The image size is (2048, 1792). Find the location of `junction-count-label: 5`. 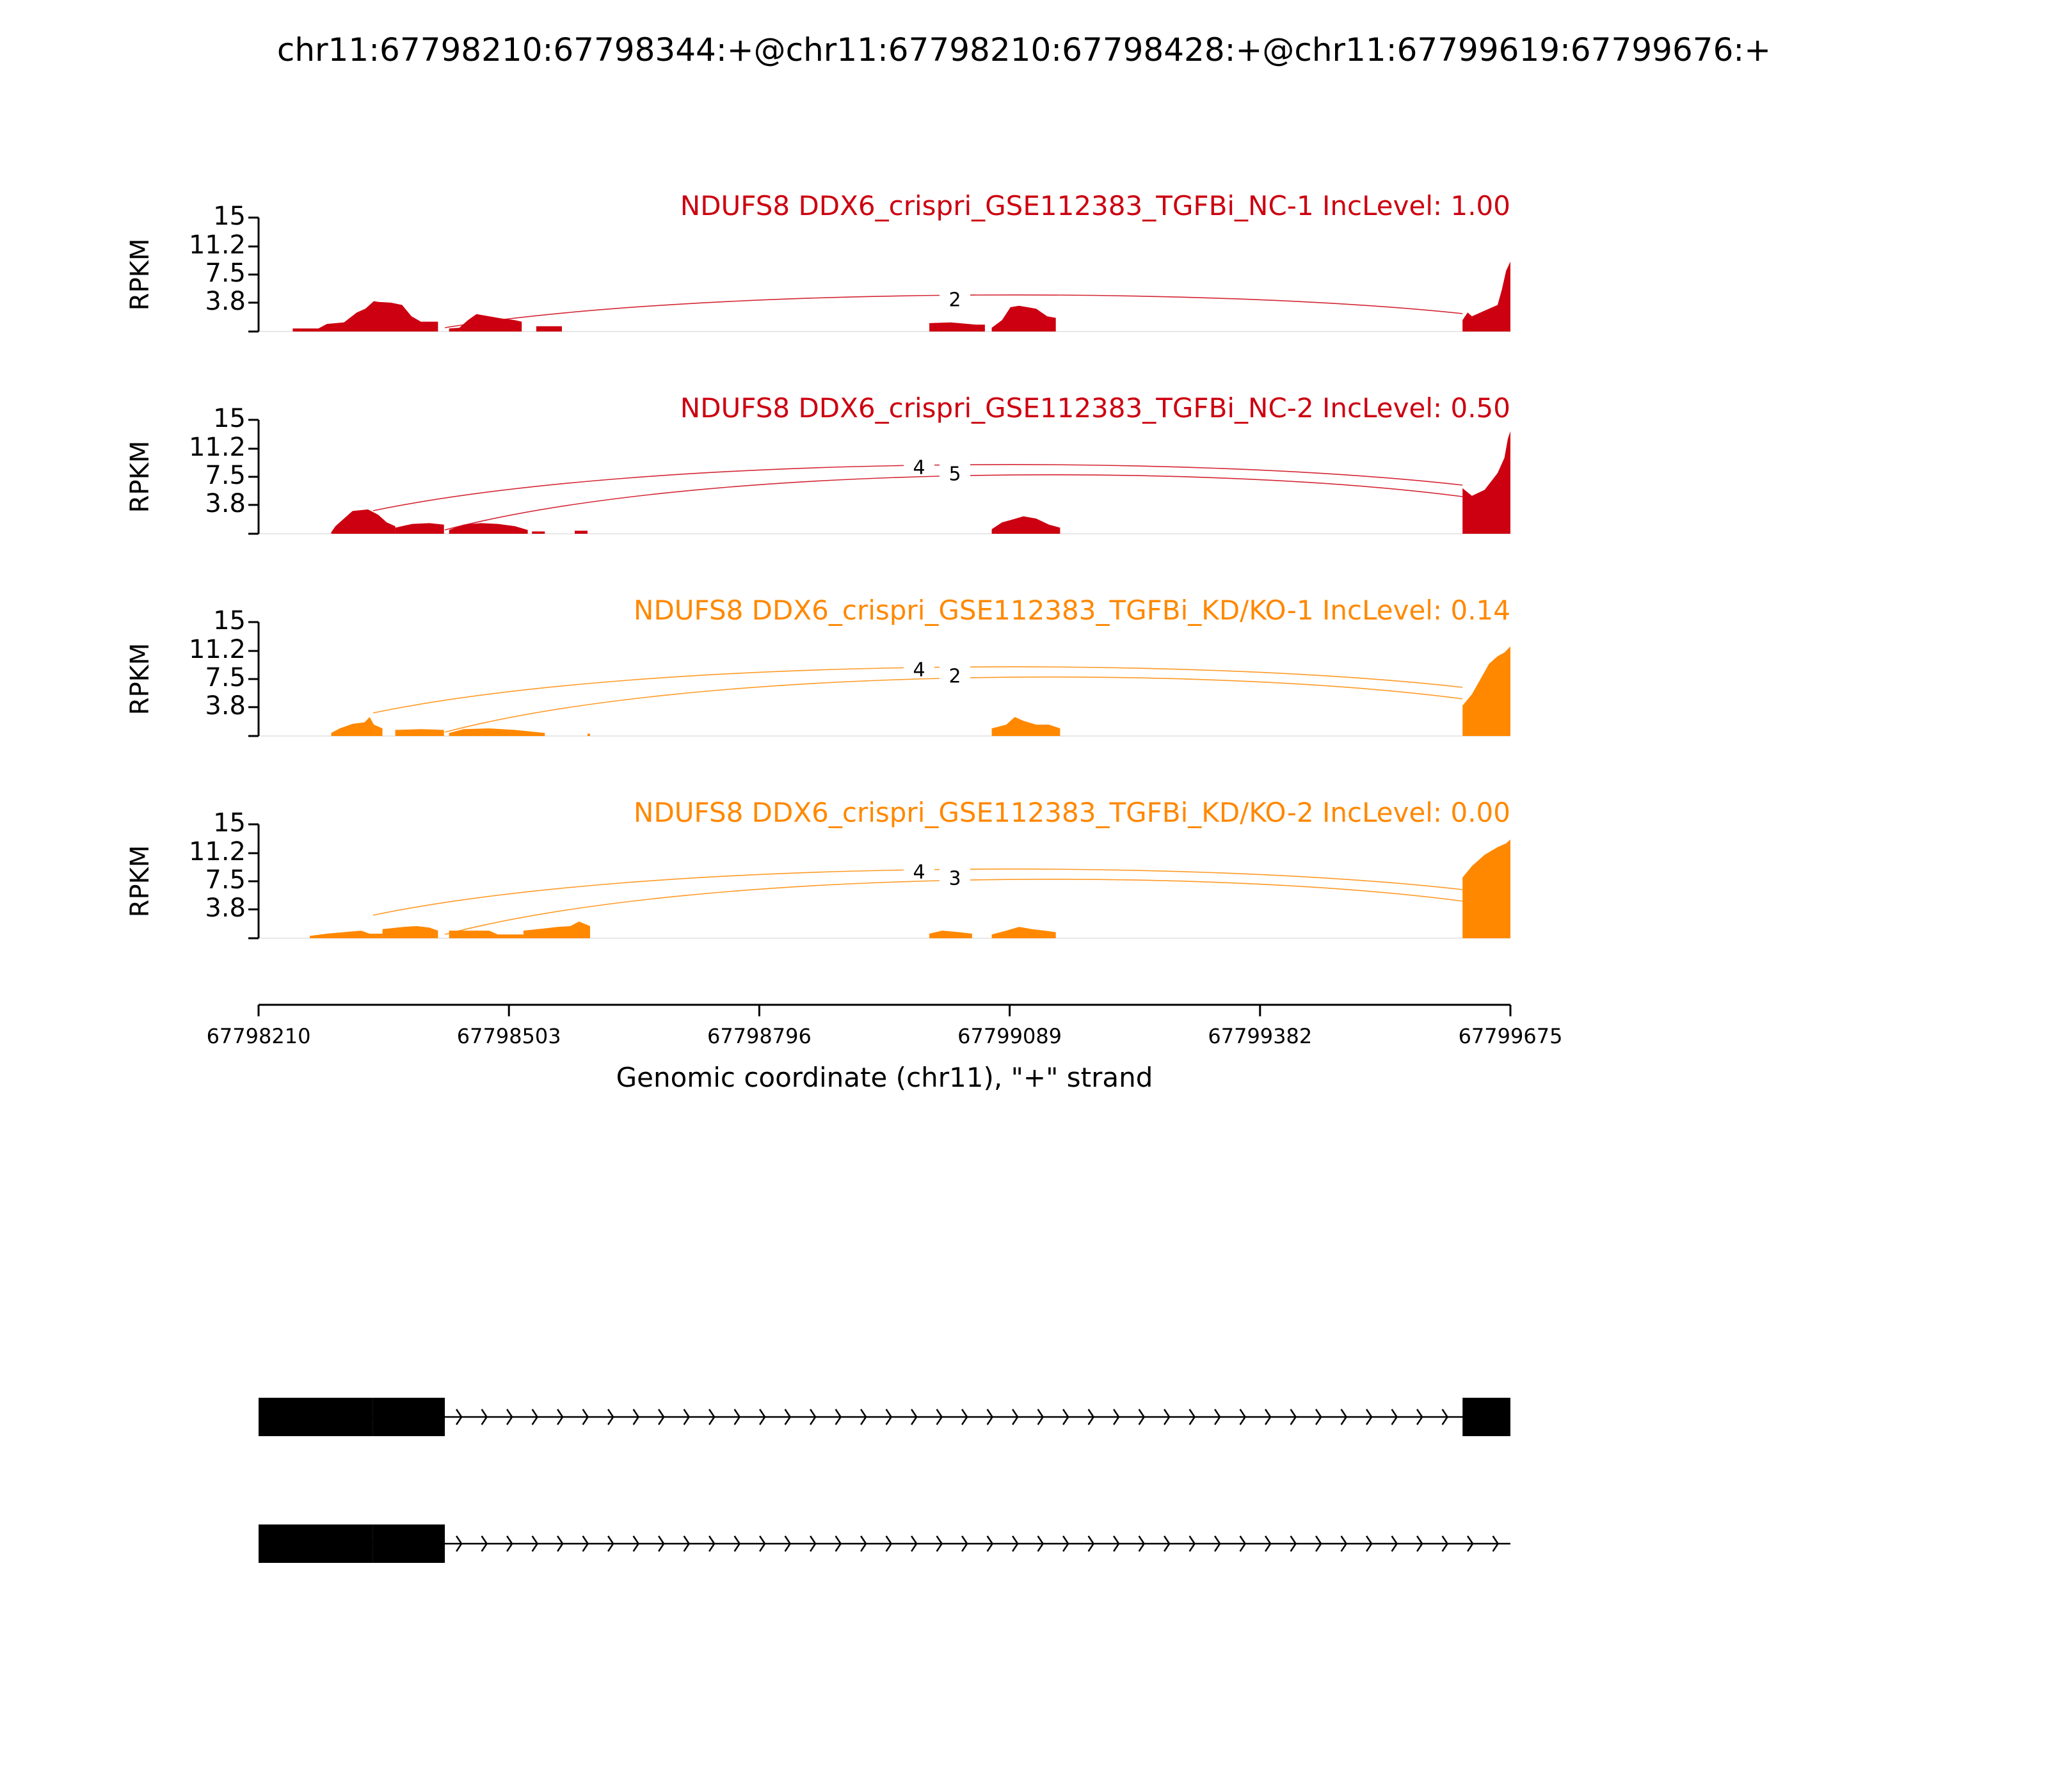

junction-count-label: 5 is located at coordinates (954, 474).